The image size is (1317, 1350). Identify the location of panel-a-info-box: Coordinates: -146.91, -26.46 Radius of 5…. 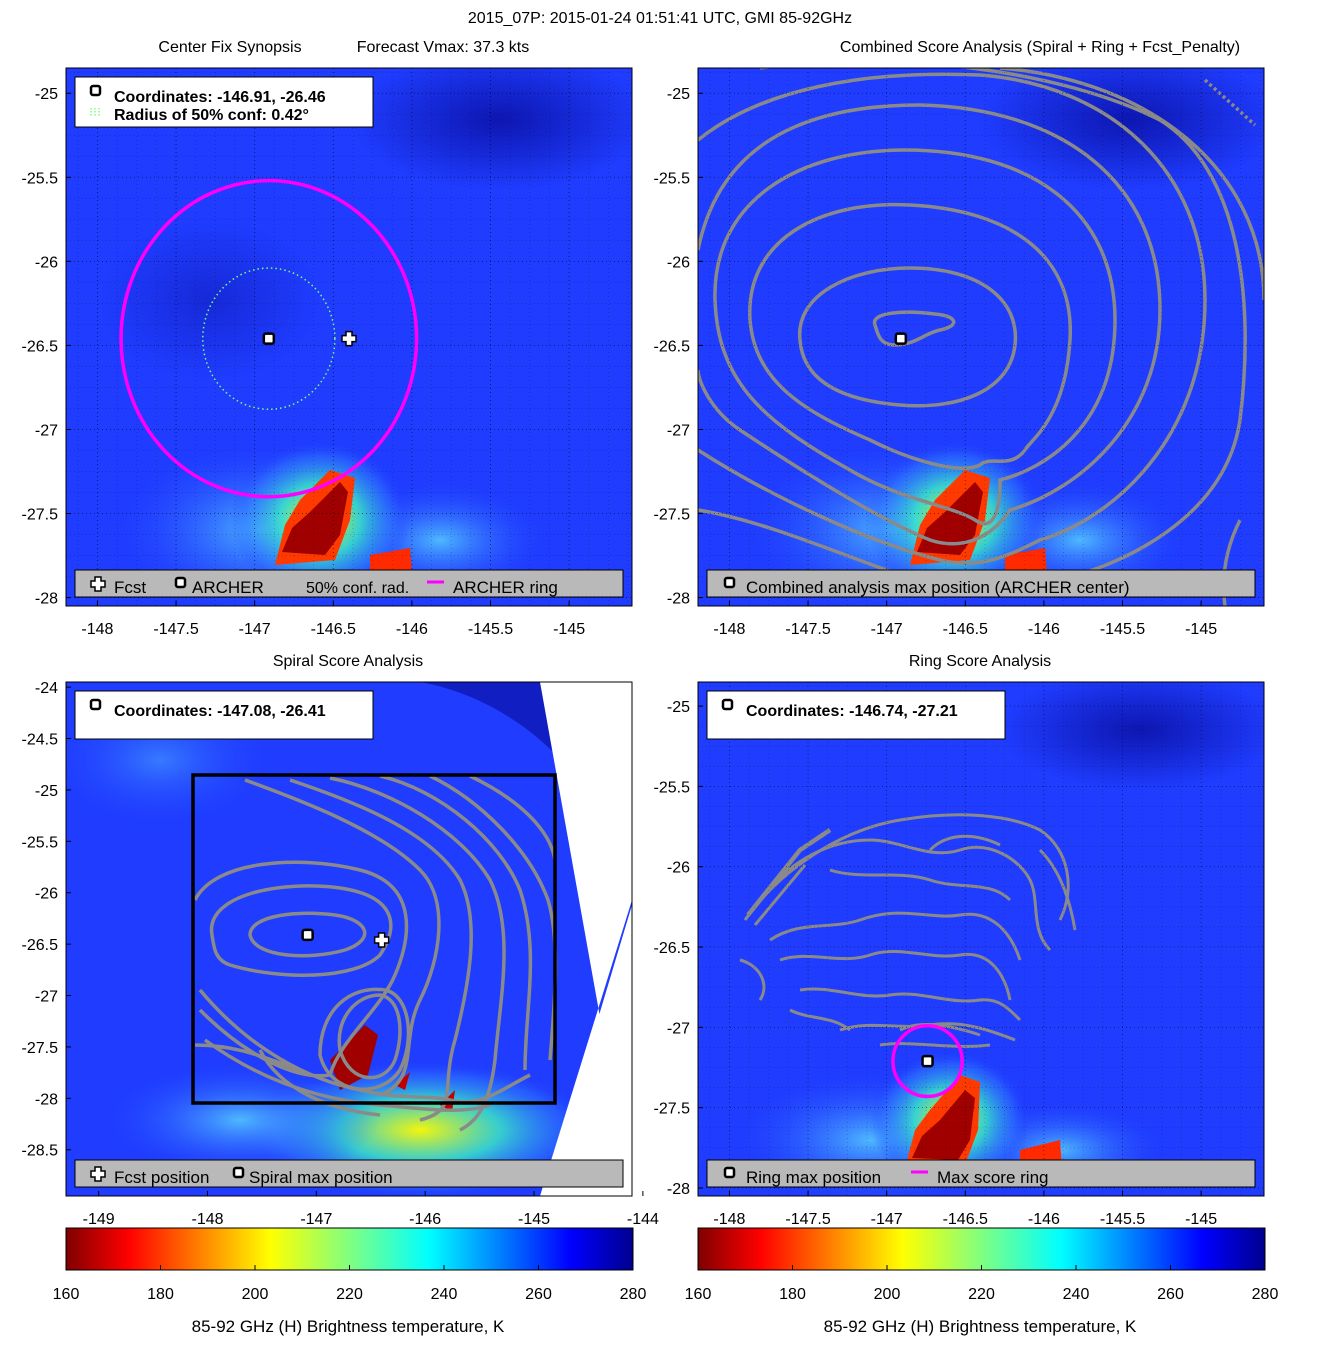
(224, 102).